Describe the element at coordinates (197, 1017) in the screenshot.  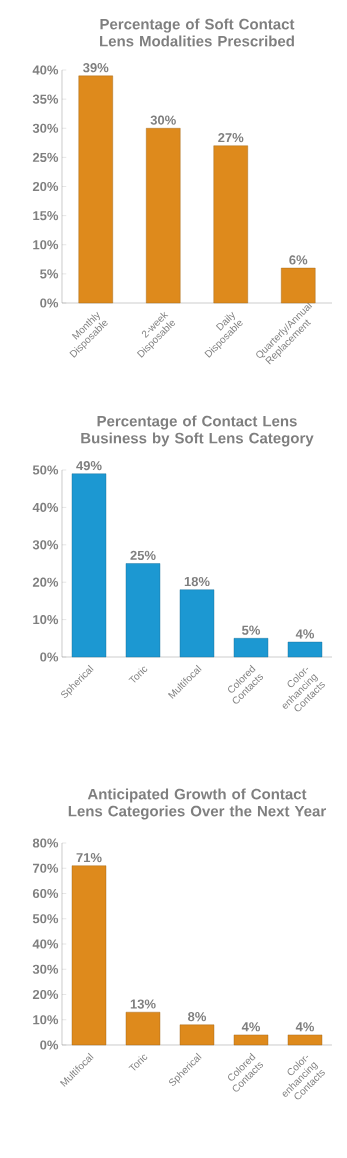
I see `data-label: 8%` at that location.